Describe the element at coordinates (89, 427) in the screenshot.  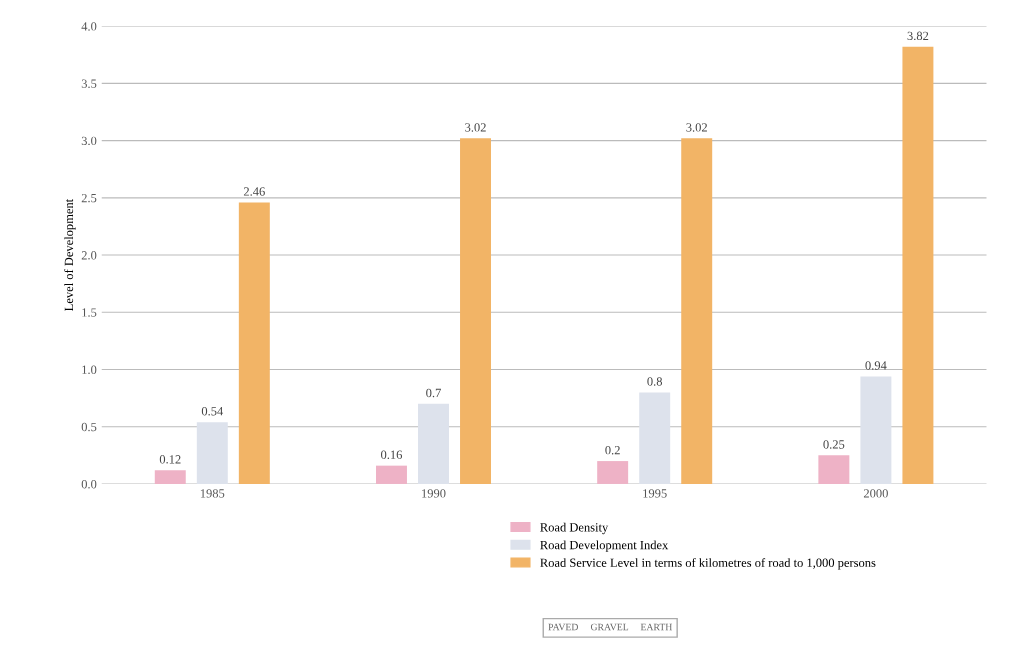
I see `y-tick-label: 0.5` at that location.